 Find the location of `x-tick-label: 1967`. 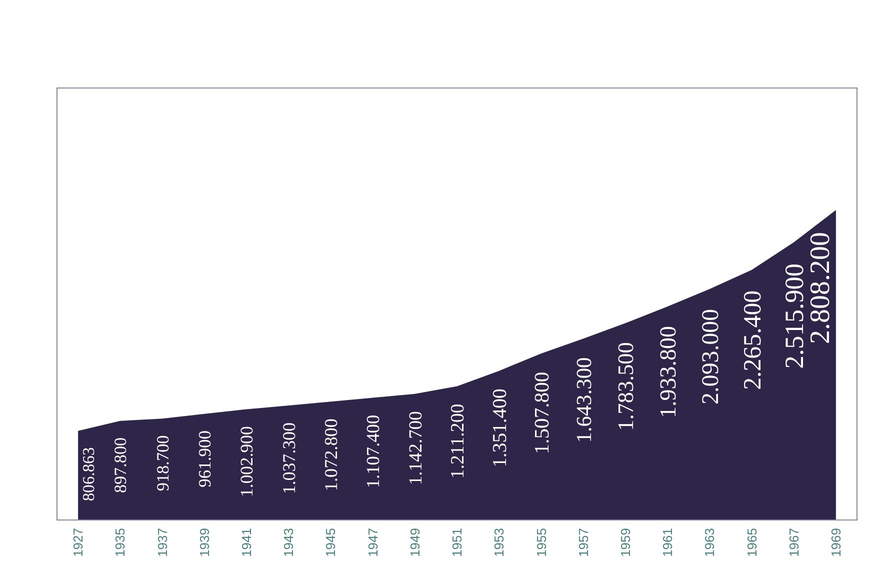

x-tick-label: 1967 is located at coordinates (794, 542).